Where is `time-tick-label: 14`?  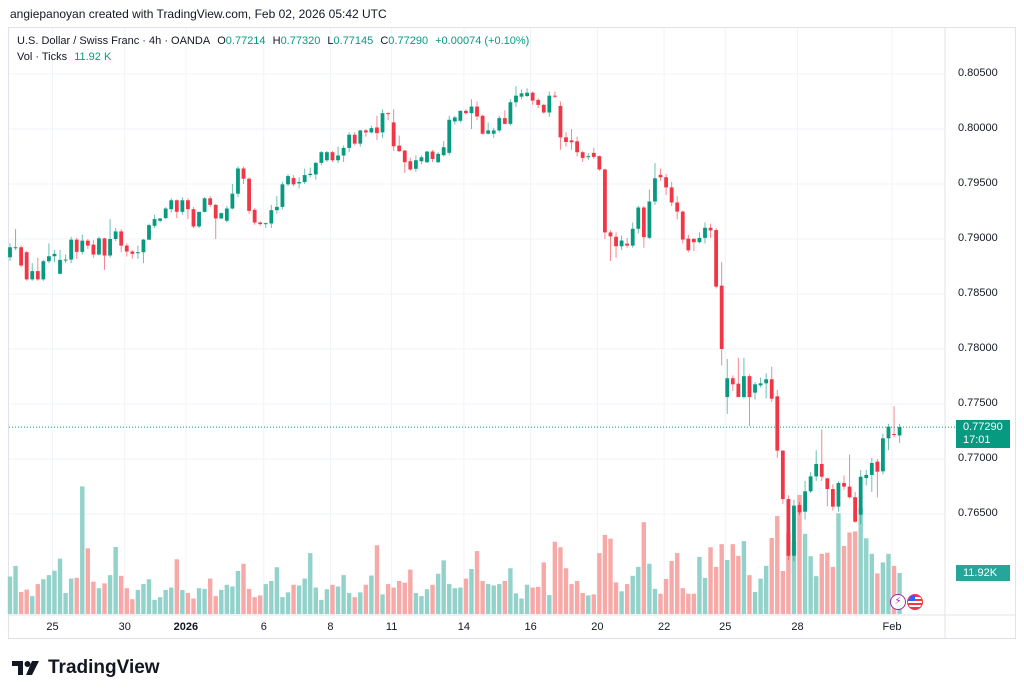 time-tick-label: 14 is located at coordinates (464, 627).